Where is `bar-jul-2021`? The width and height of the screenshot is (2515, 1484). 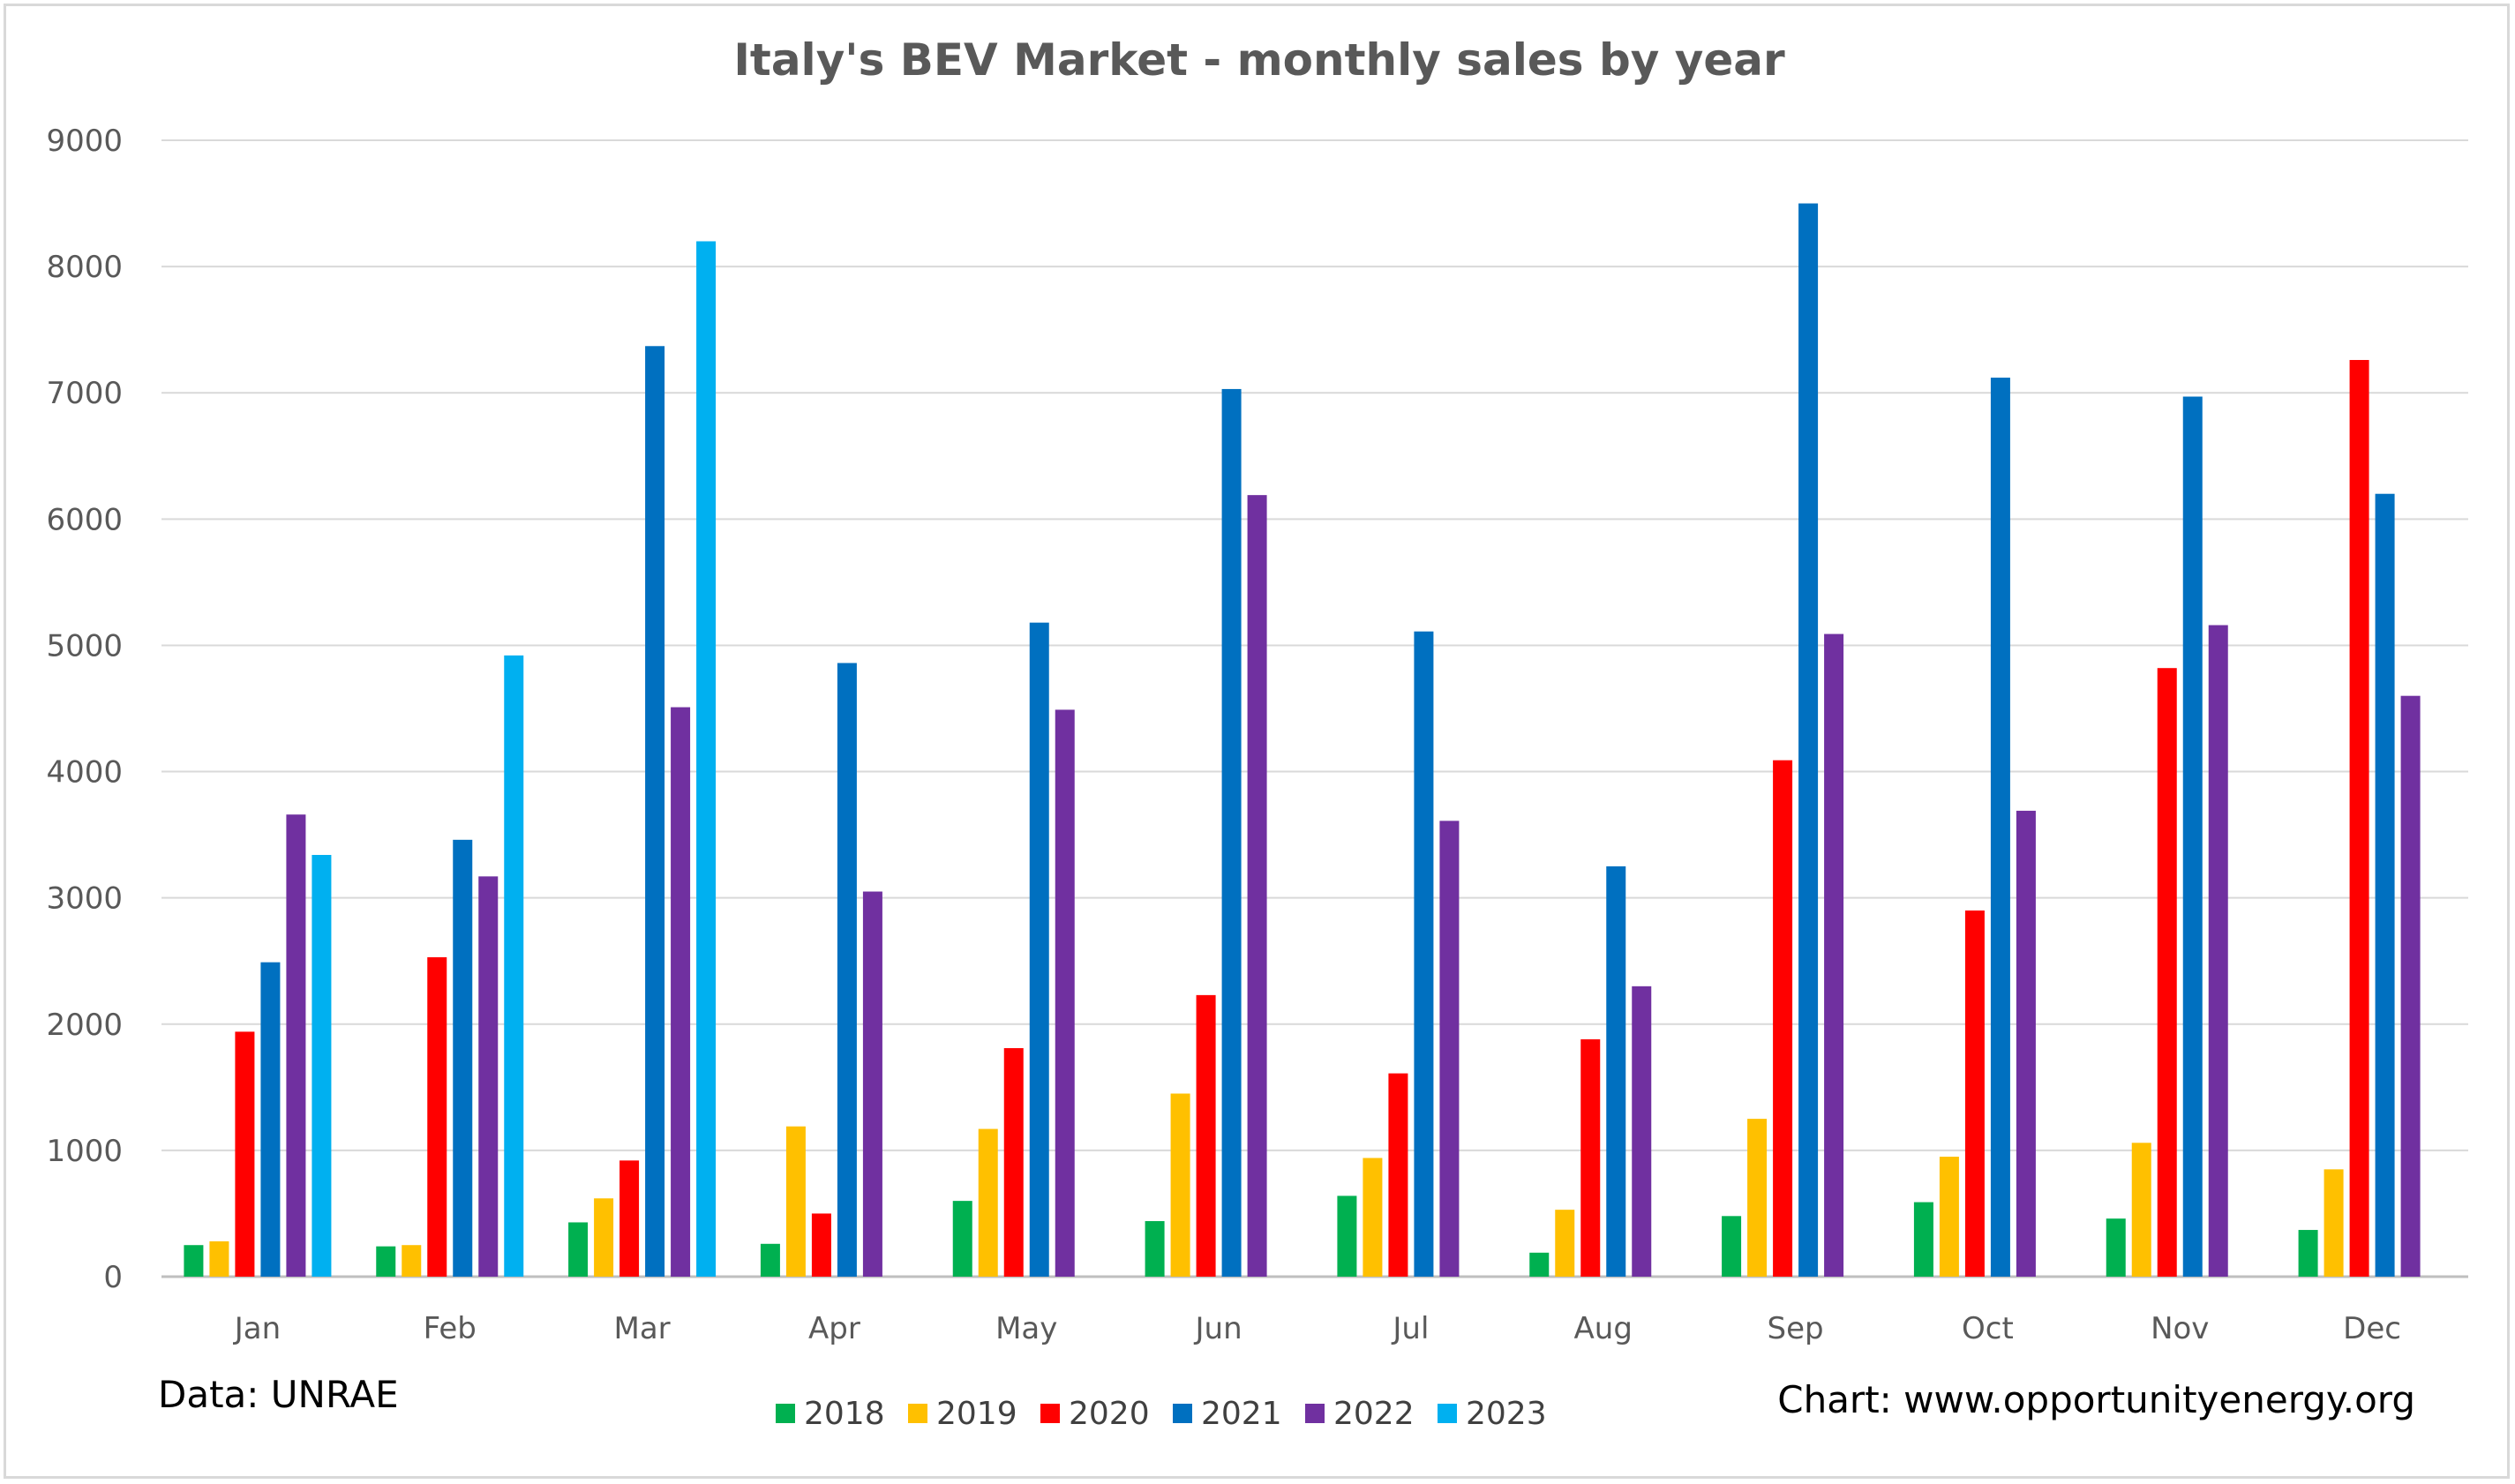
bar-jul-2021 is located at coordinates (1424, 954).